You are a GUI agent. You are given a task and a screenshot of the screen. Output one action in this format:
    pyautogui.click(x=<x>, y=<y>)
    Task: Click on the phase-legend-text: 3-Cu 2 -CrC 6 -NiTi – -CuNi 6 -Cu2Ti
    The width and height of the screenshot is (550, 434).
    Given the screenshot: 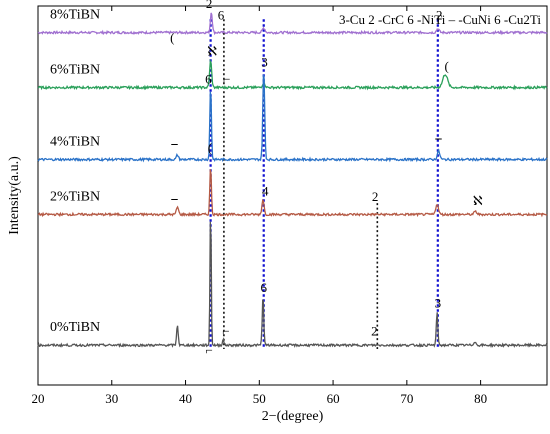 What is the action you would take?
    pyautogui.click(x=440, y=19)
    